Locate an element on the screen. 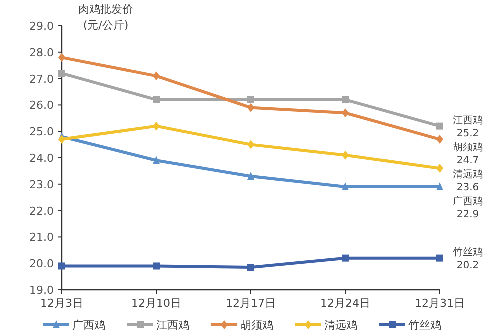 Image resolution: width=499 pixels, height=335 pixels. legend-label: 广西鸡 is located at coordinates (89, 325).